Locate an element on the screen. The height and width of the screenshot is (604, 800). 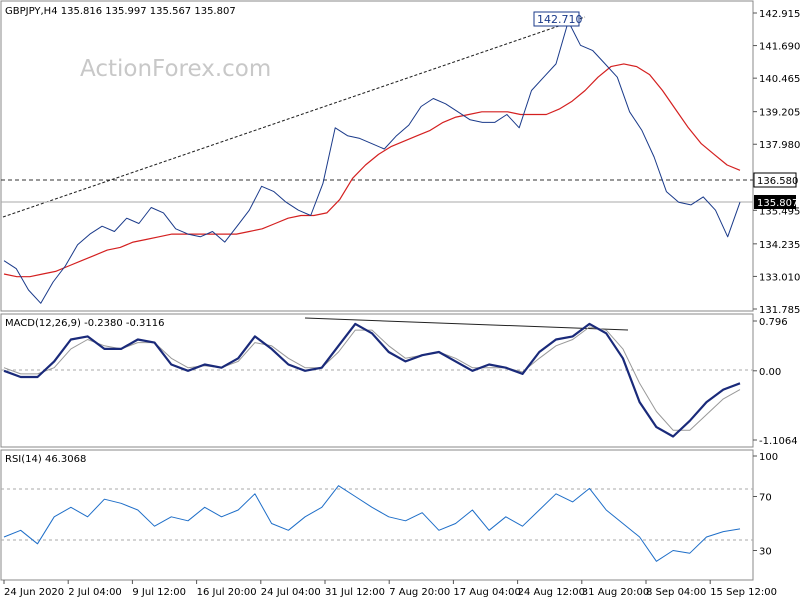
x-tick-label: 31 Jul 12:00 is located at coordinates (355, 592).